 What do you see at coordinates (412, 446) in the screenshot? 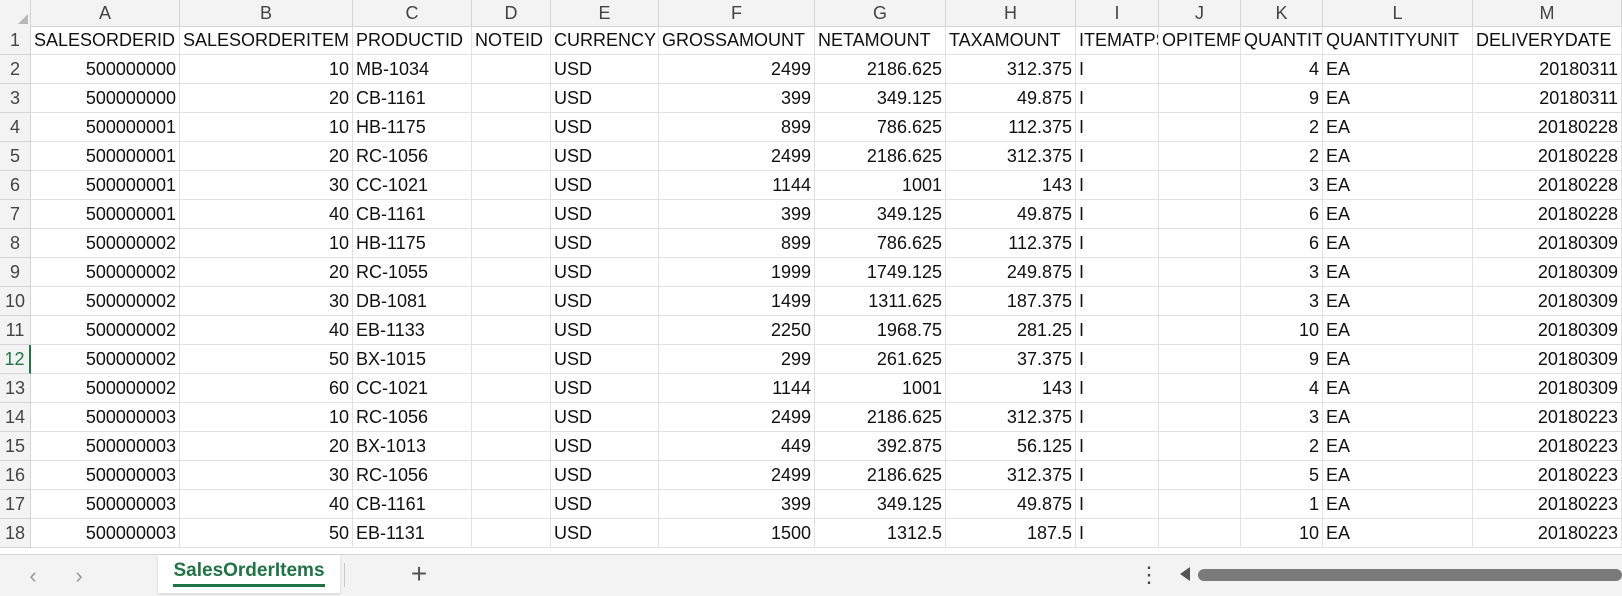
I see `cell-c: BX-1013` at bounding box center [412, 446].